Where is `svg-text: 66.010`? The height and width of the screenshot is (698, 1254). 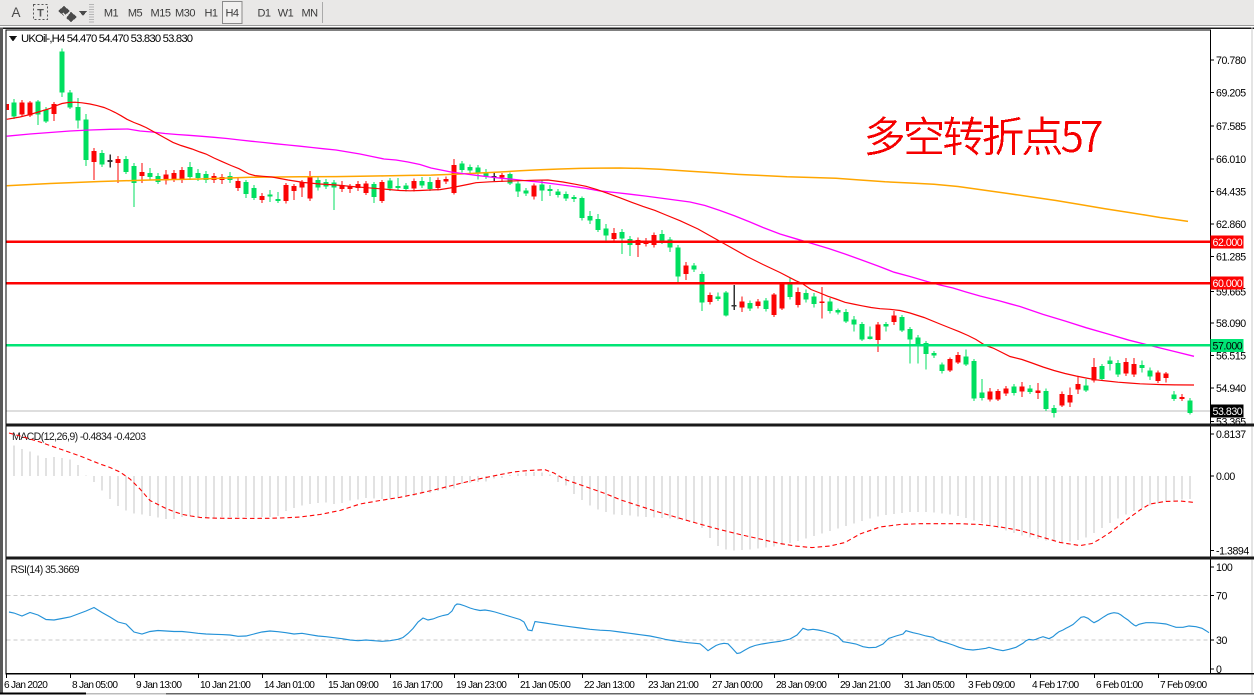
svg-text: 66.010 is located at coordinates (1231, 160).